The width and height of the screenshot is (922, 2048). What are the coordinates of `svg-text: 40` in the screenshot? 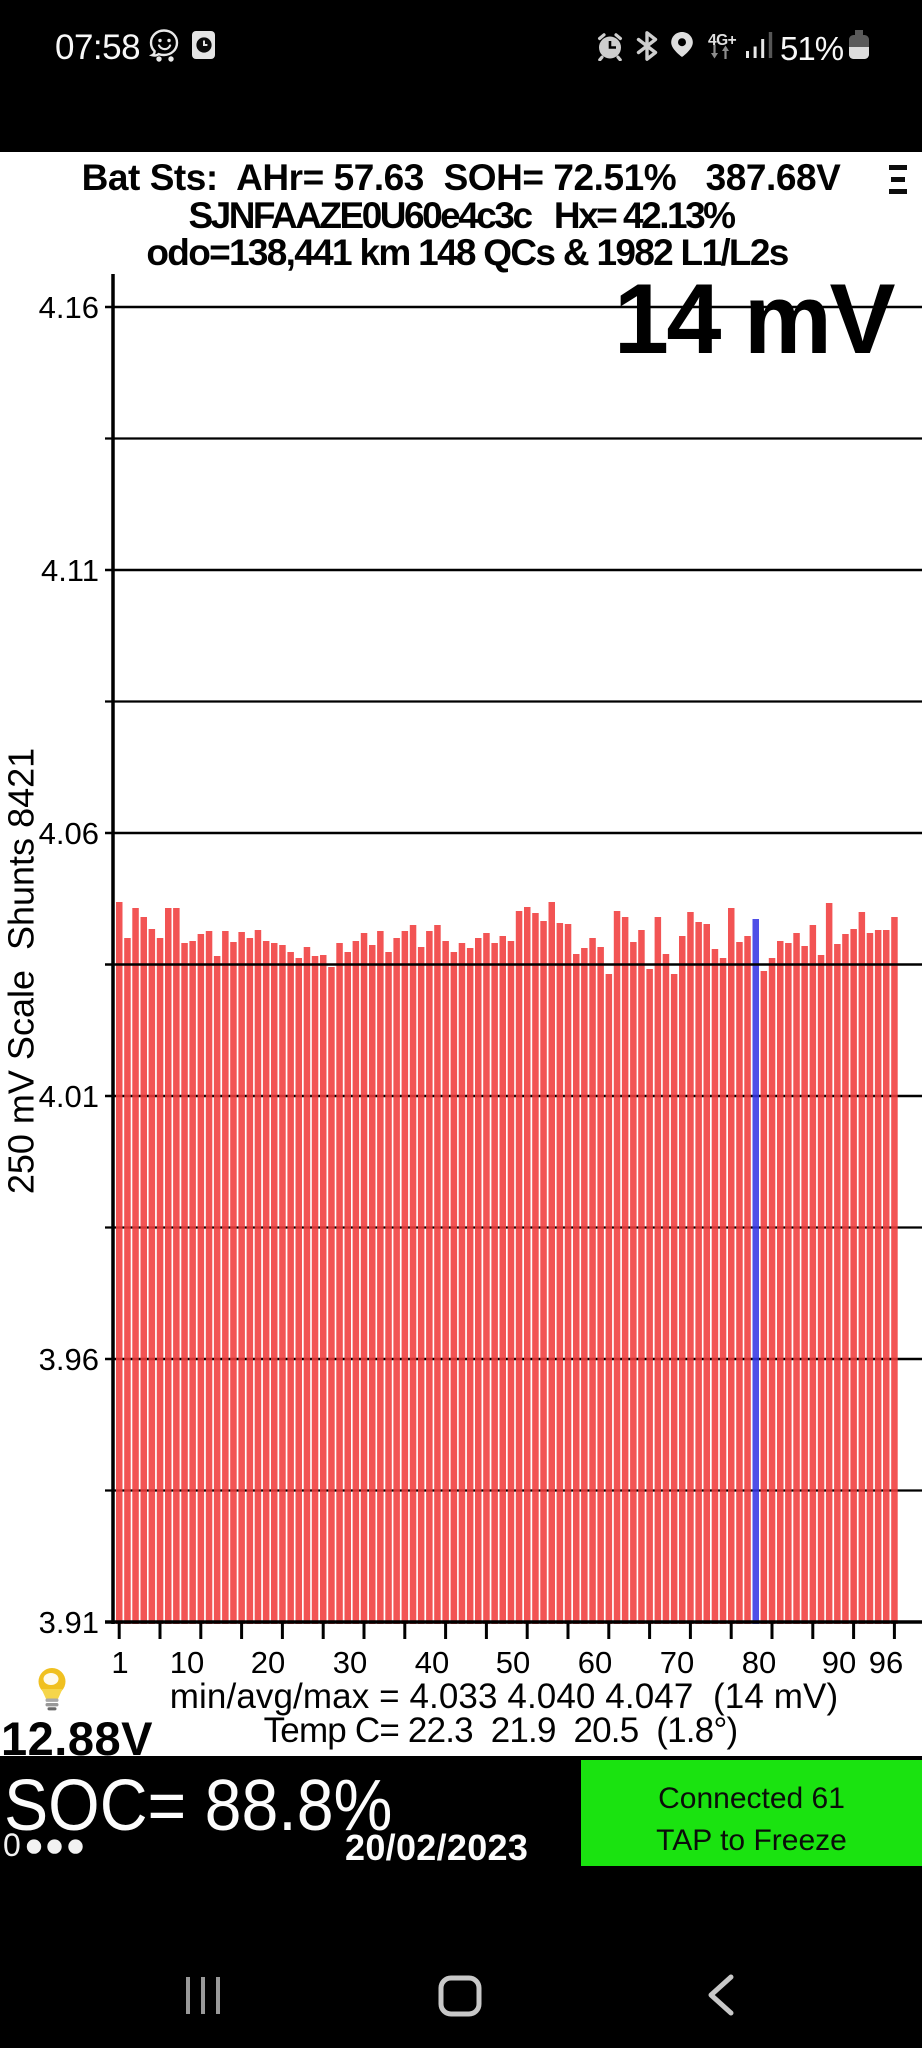 It's located at (432, 1662).